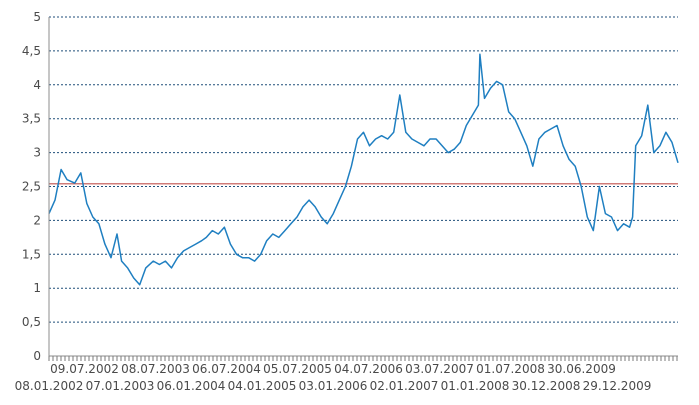 The image size is (699, 405). I want to click on y-tick-label: 3,5, so click(31, 119).